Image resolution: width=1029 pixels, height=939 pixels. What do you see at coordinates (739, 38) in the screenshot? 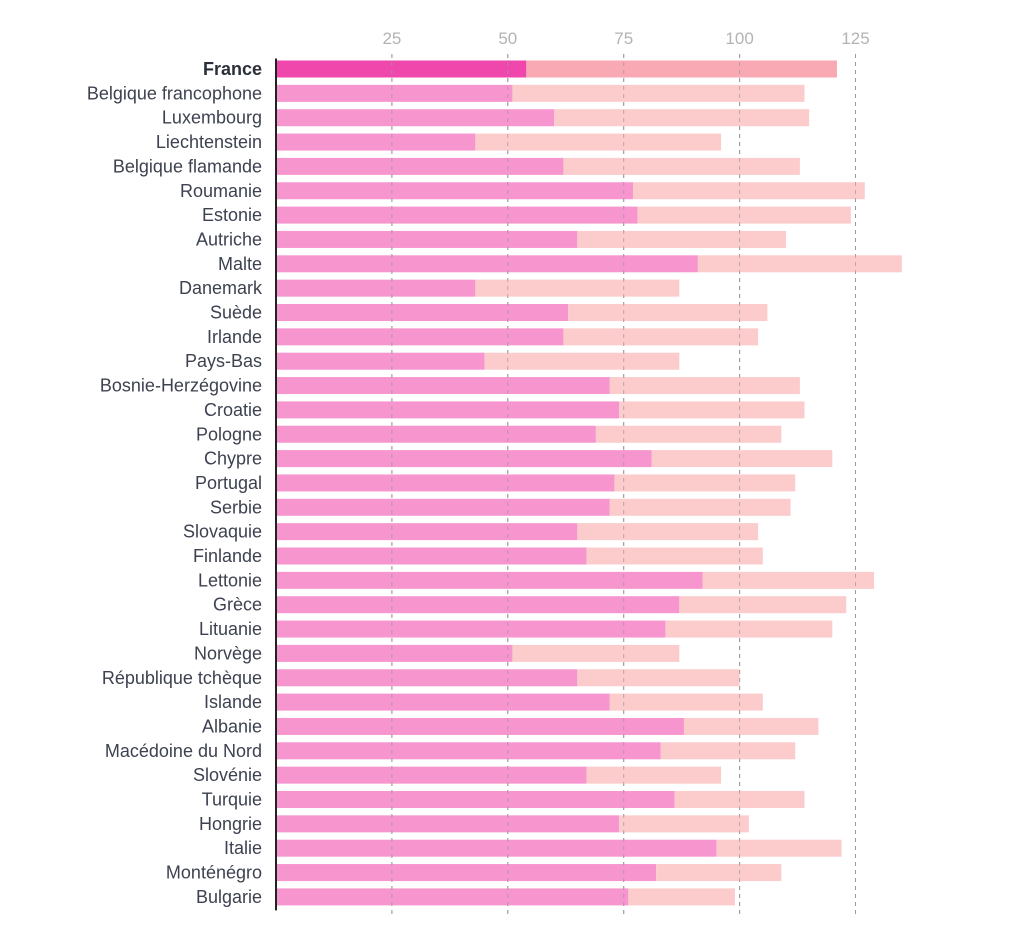
I see `x-tick-label: 100` at bounding box center [739, 38].